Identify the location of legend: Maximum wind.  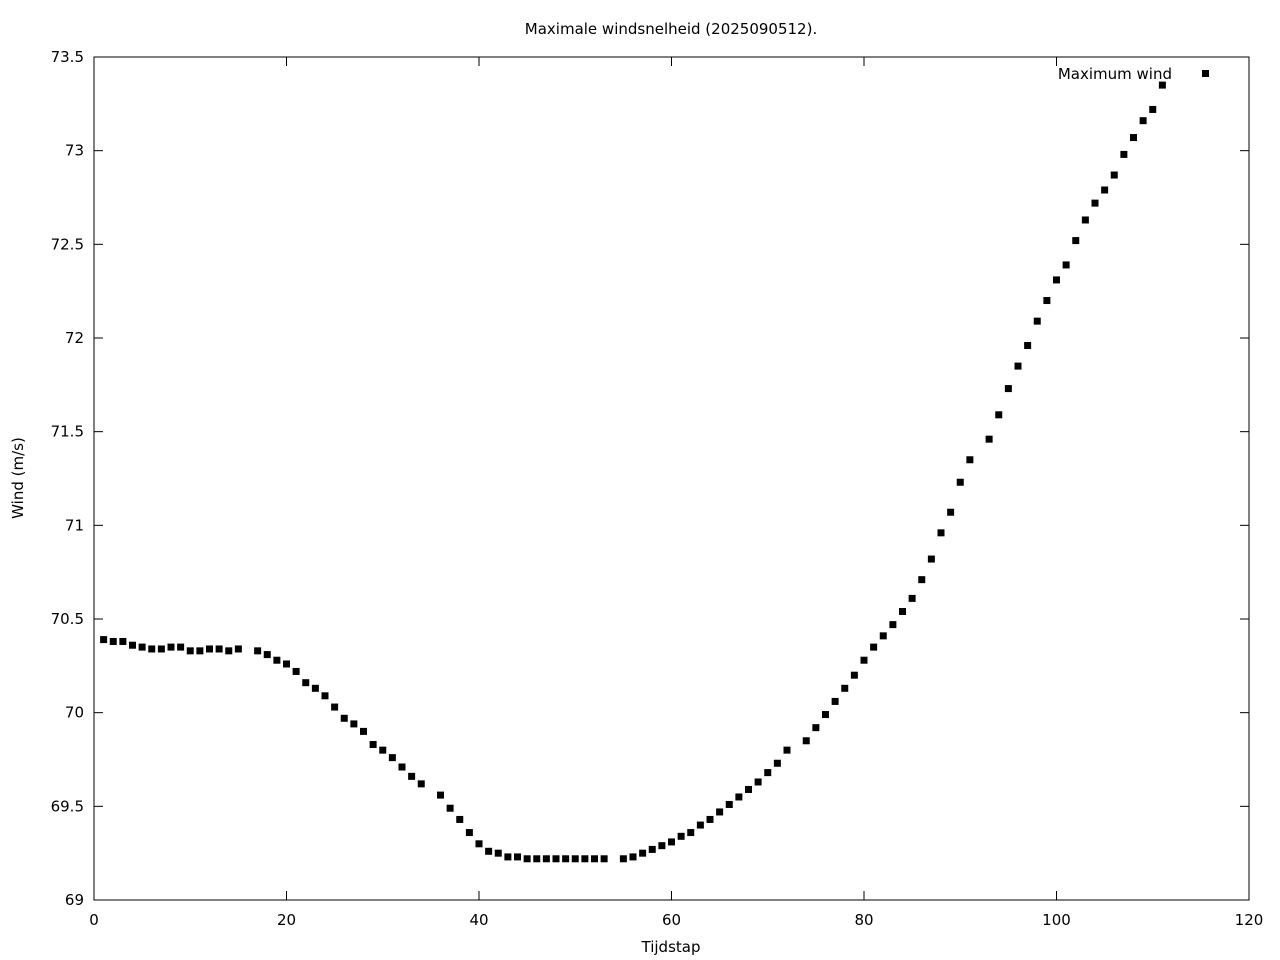
(1133, 74).